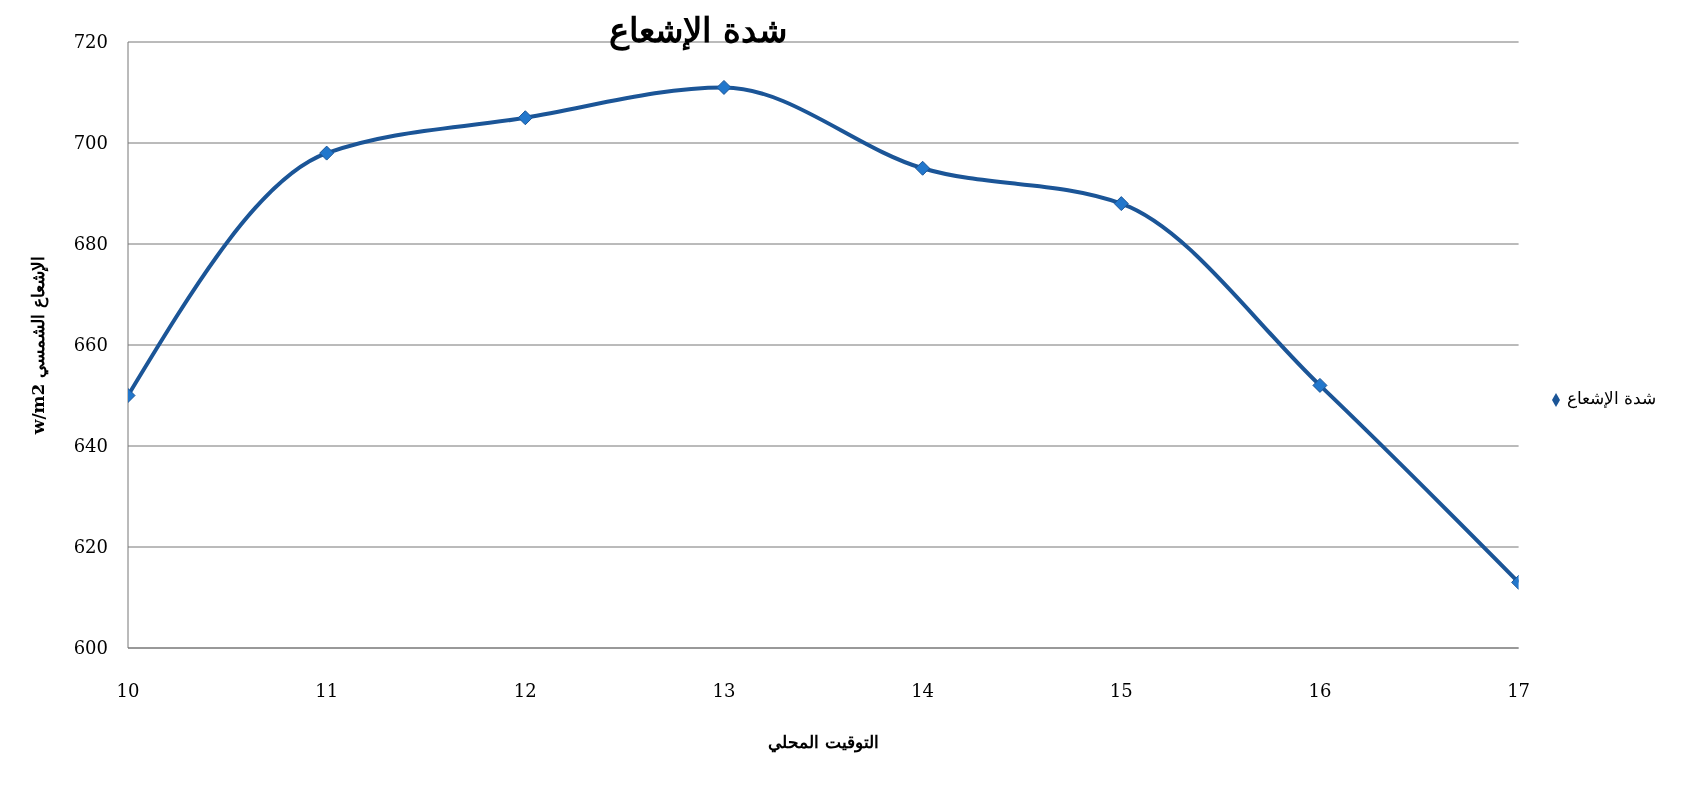 This screenshot has width=1694, height=797. Describe the element at coordinates (90, 446) in the screenshot. I see `y-tick-label: 640` at that location.